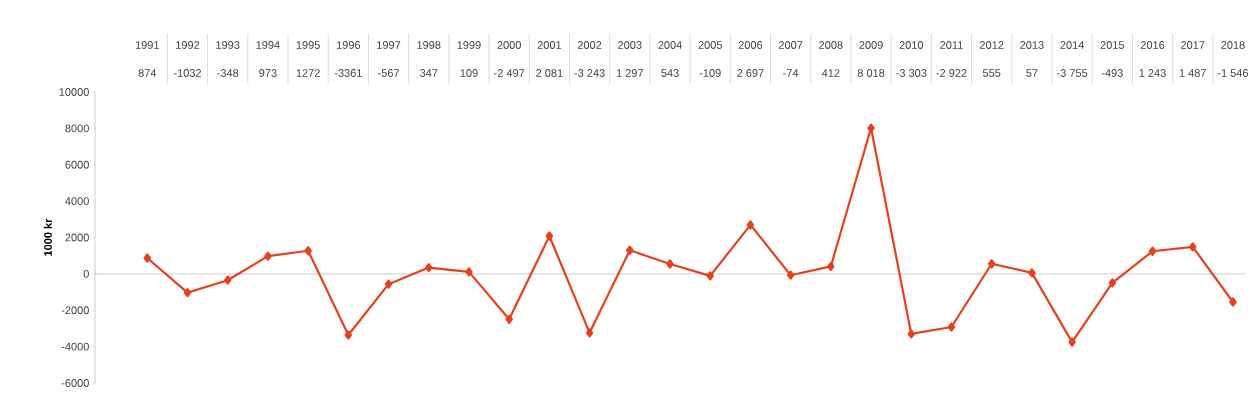 Image resolution: width=1250 pixels, height=403 pixels. I want to click on x-tick-label: 1996, so click(348, 45).